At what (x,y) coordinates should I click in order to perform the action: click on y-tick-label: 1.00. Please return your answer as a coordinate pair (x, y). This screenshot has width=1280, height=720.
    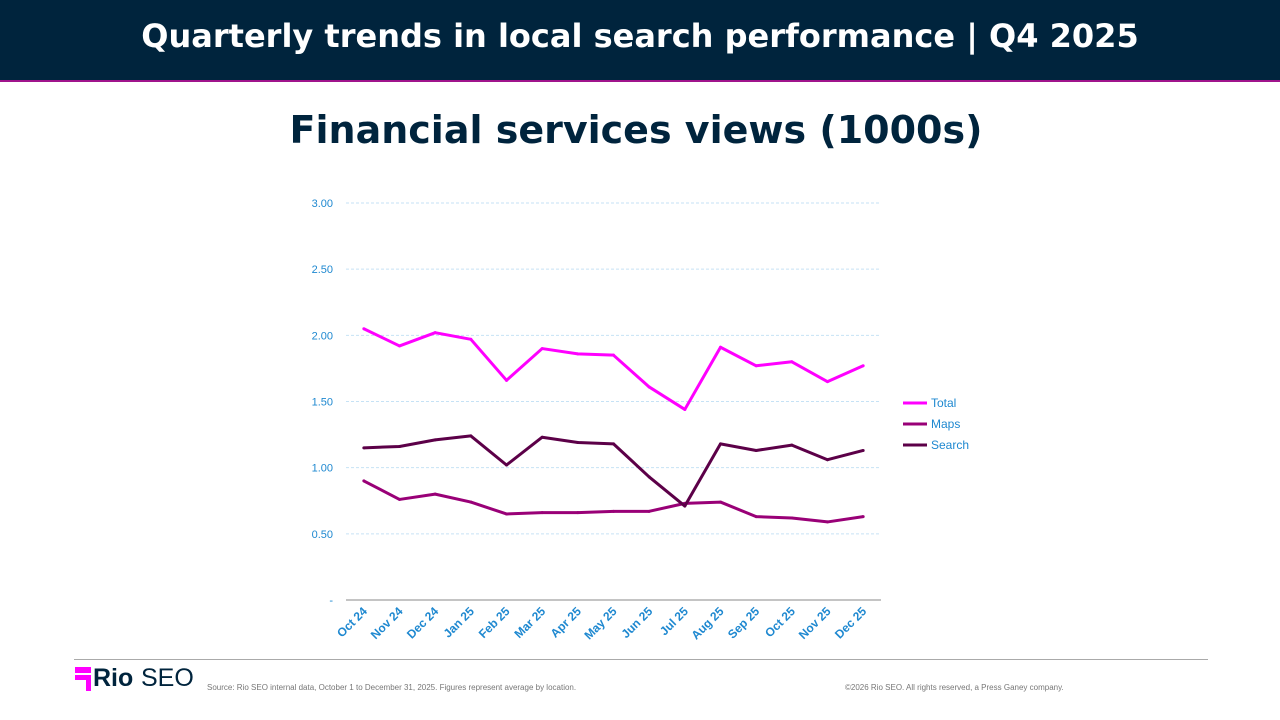
    Looking at the image, I should click on (322, 469).